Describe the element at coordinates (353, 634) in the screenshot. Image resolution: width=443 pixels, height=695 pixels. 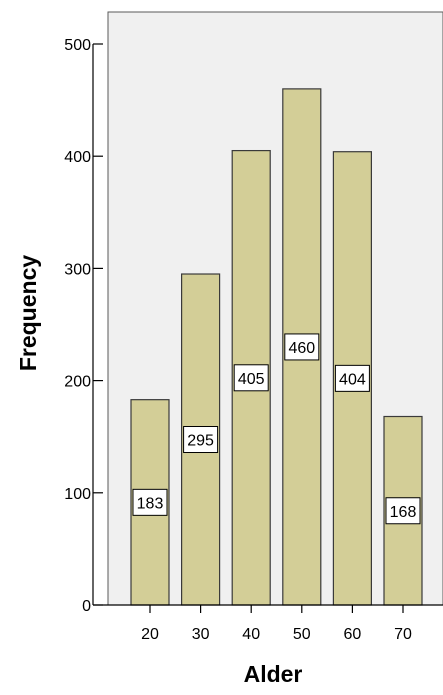
I see `x-tick-label: 60` at that location.